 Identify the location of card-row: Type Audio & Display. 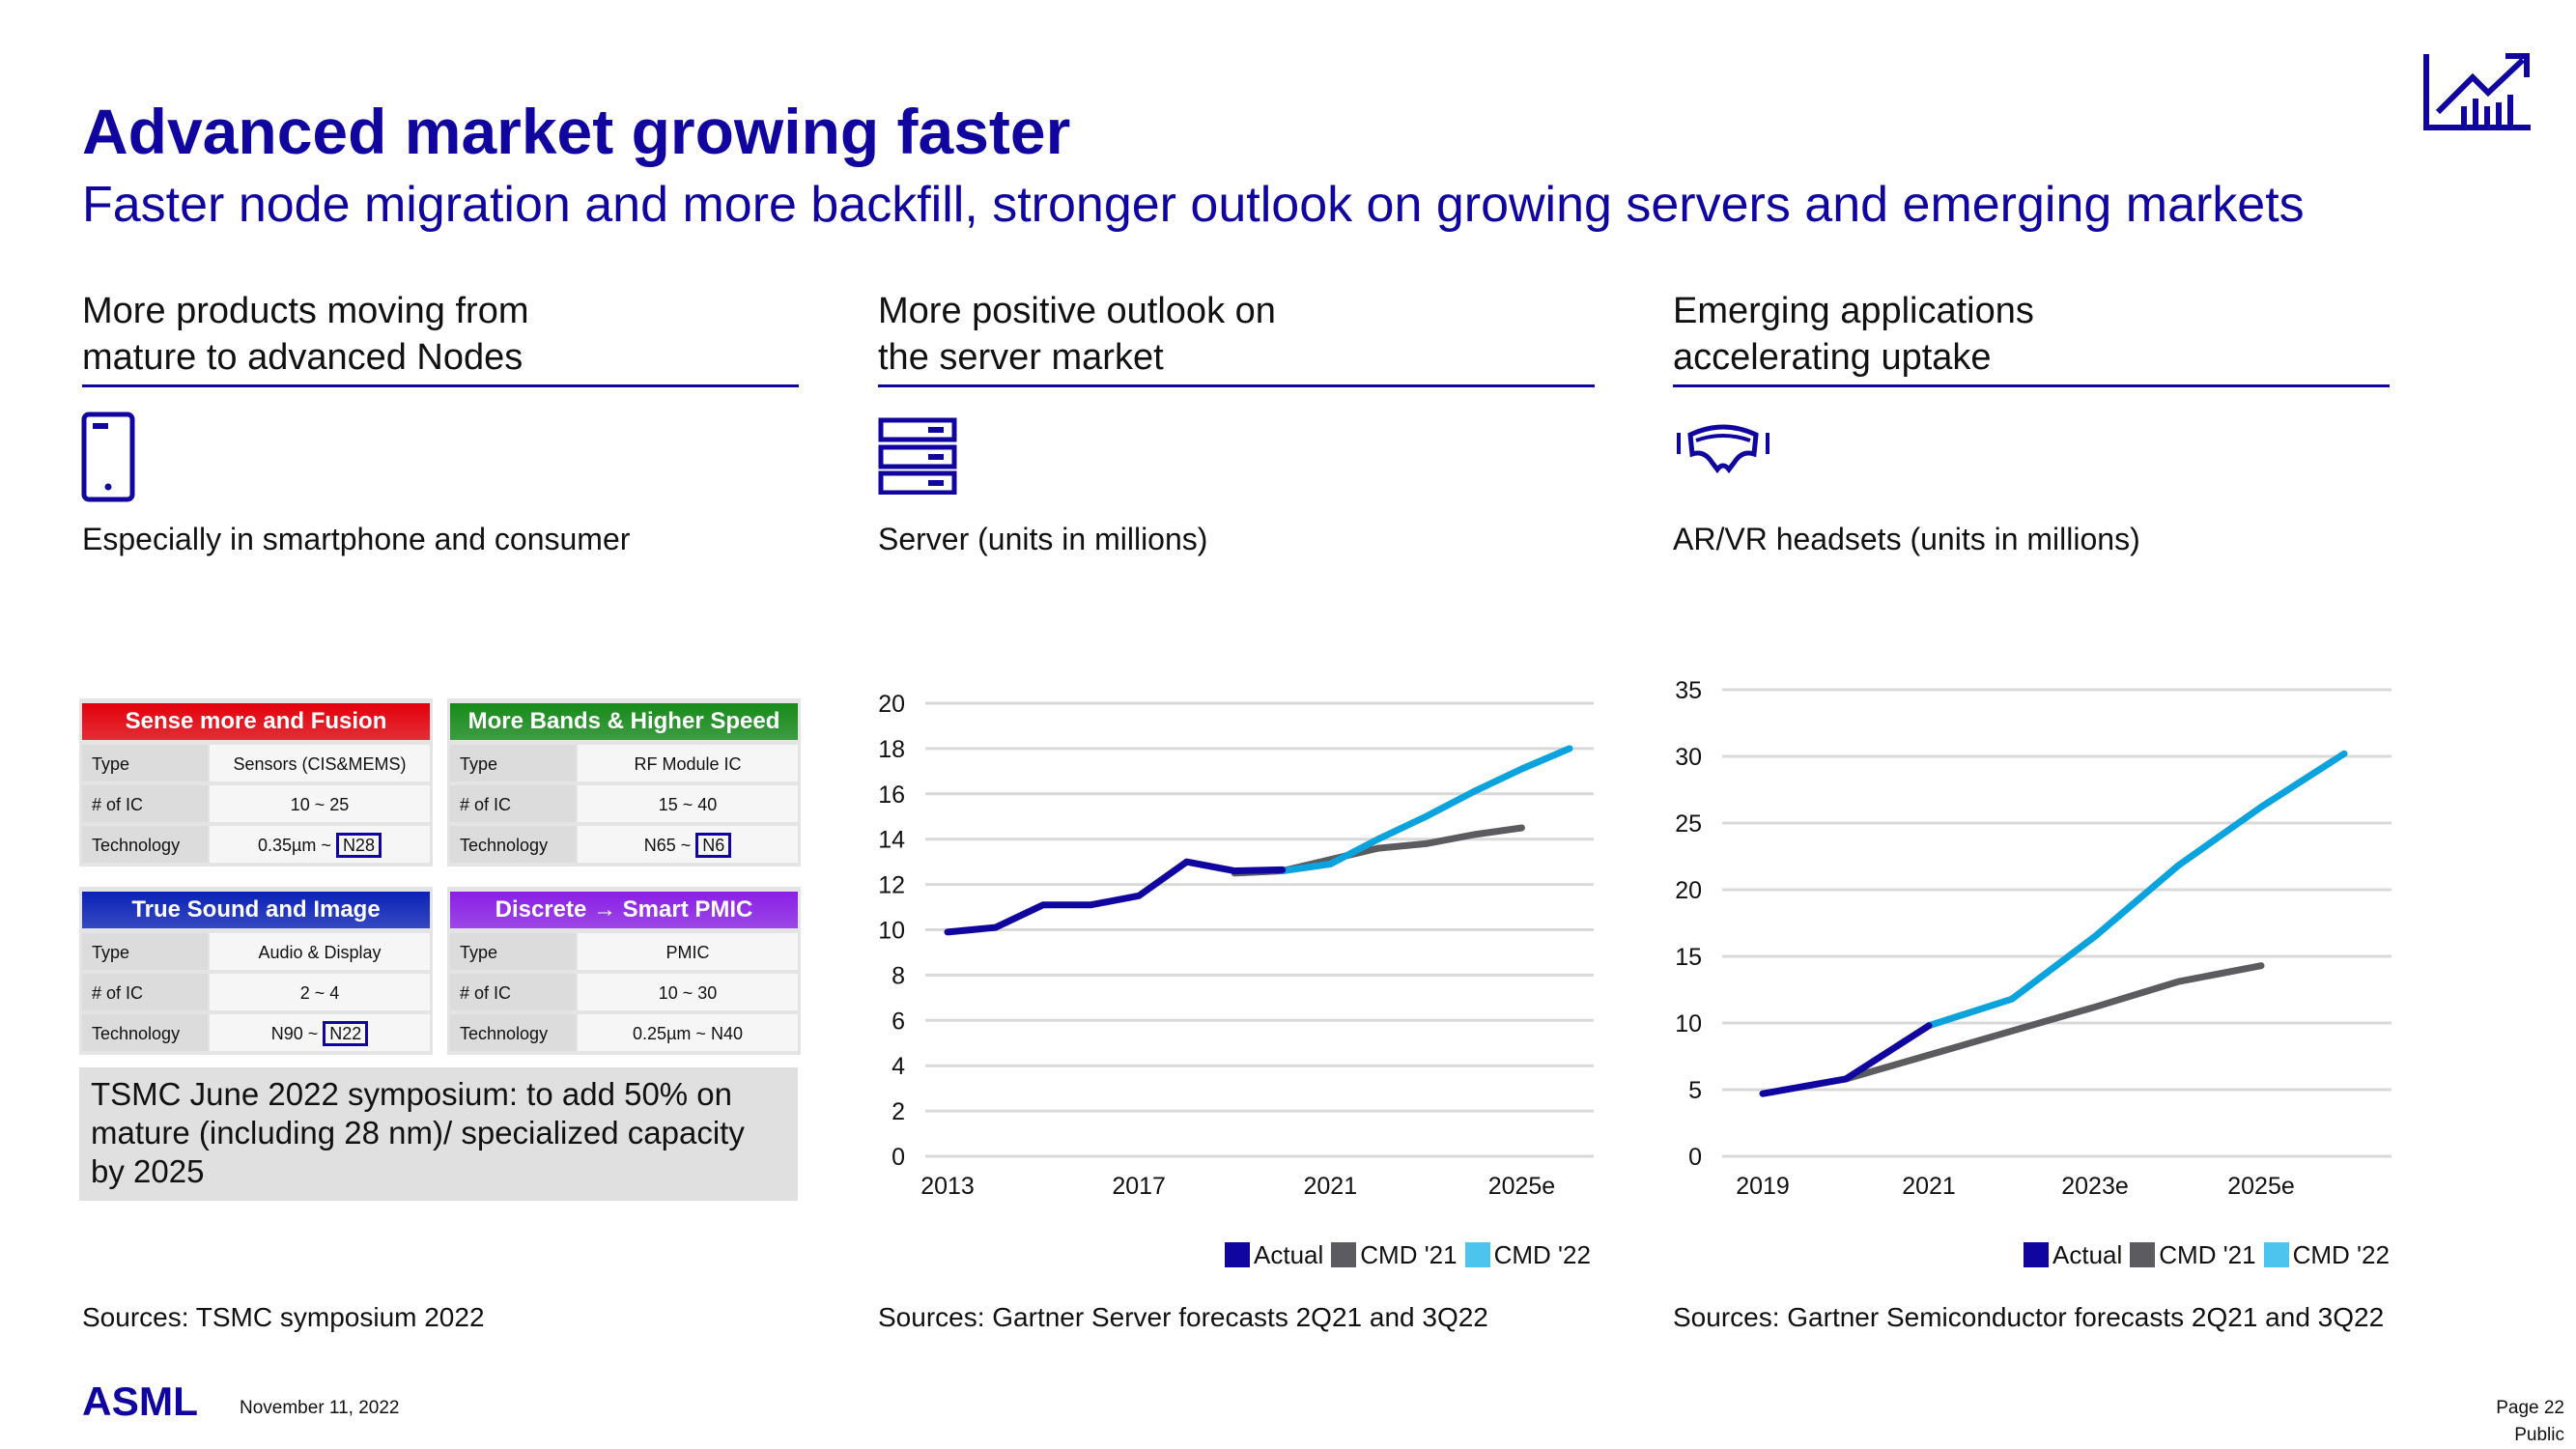
(256, 952).